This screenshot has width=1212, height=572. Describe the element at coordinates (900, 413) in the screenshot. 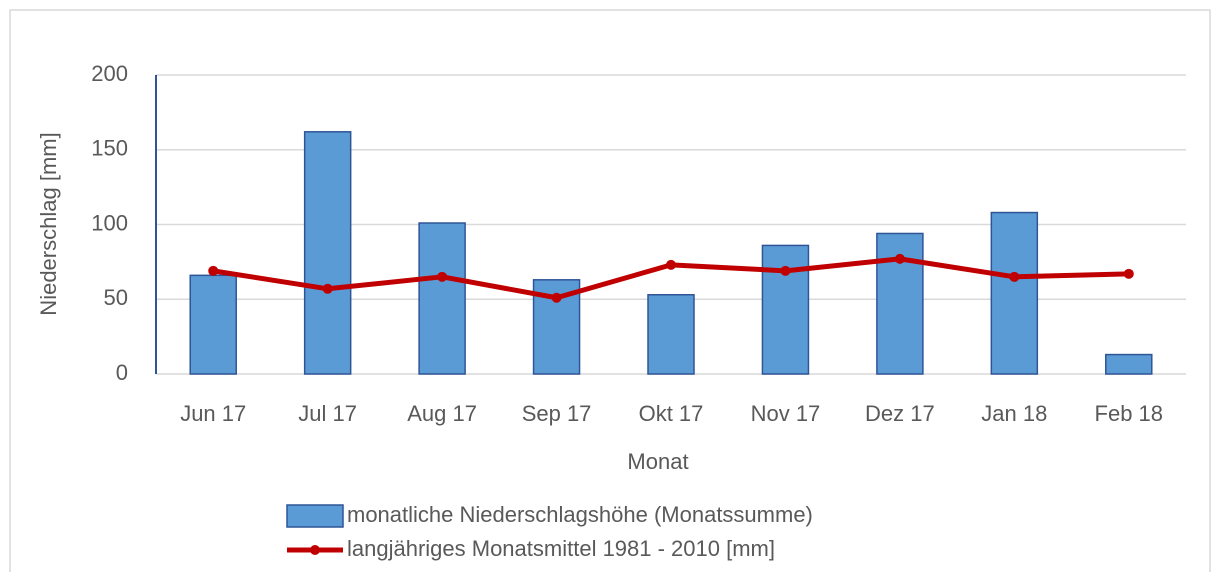

I see `x-tick-label: Dez 17` at that location.